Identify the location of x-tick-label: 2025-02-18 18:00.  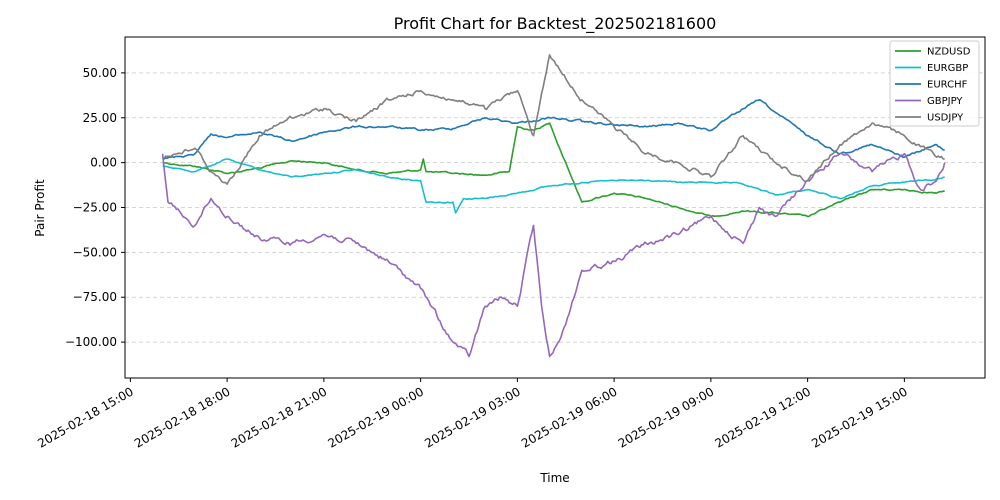
(182, 417).